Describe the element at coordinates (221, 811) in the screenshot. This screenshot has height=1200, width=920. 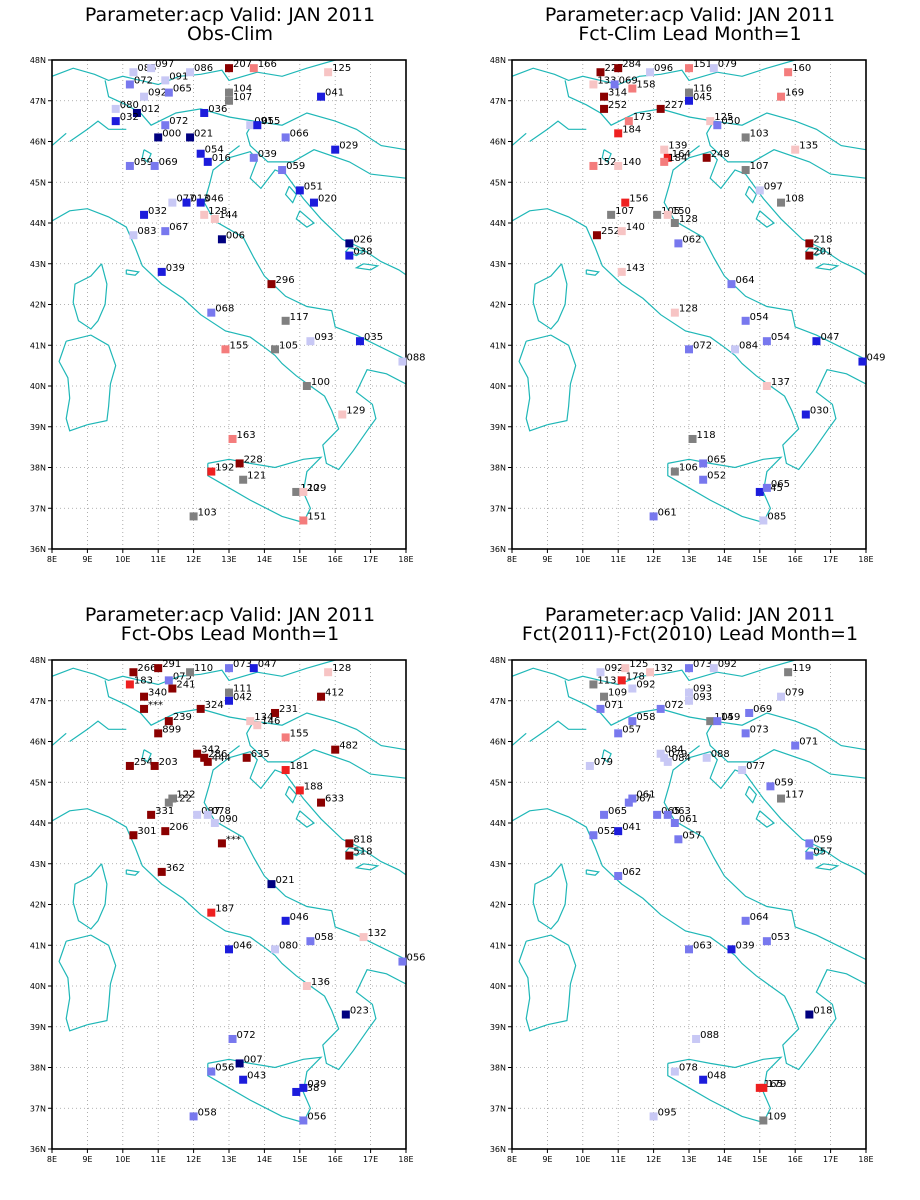
I see `station-value-label: 078` at that location.